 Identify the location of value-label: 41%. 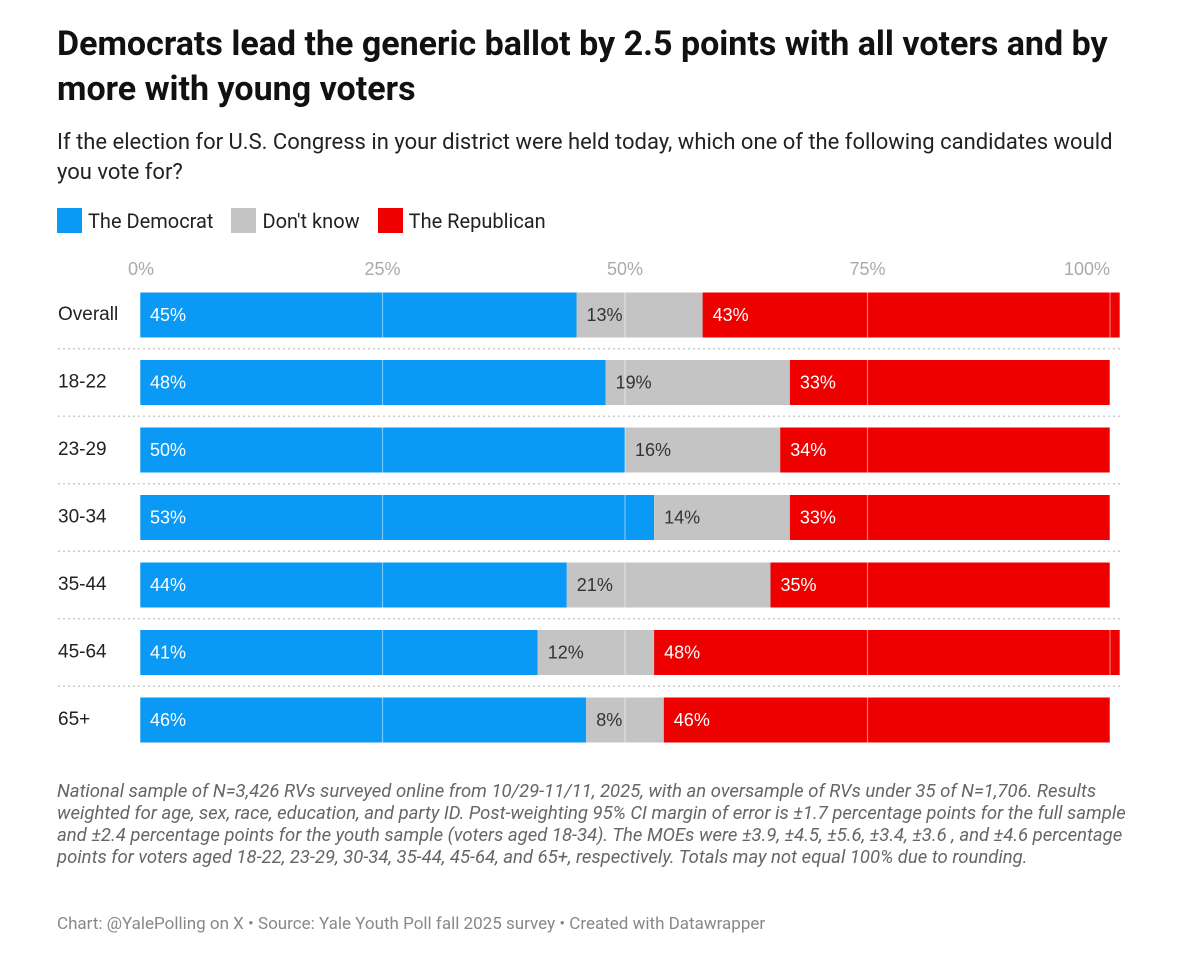
(168, 652).